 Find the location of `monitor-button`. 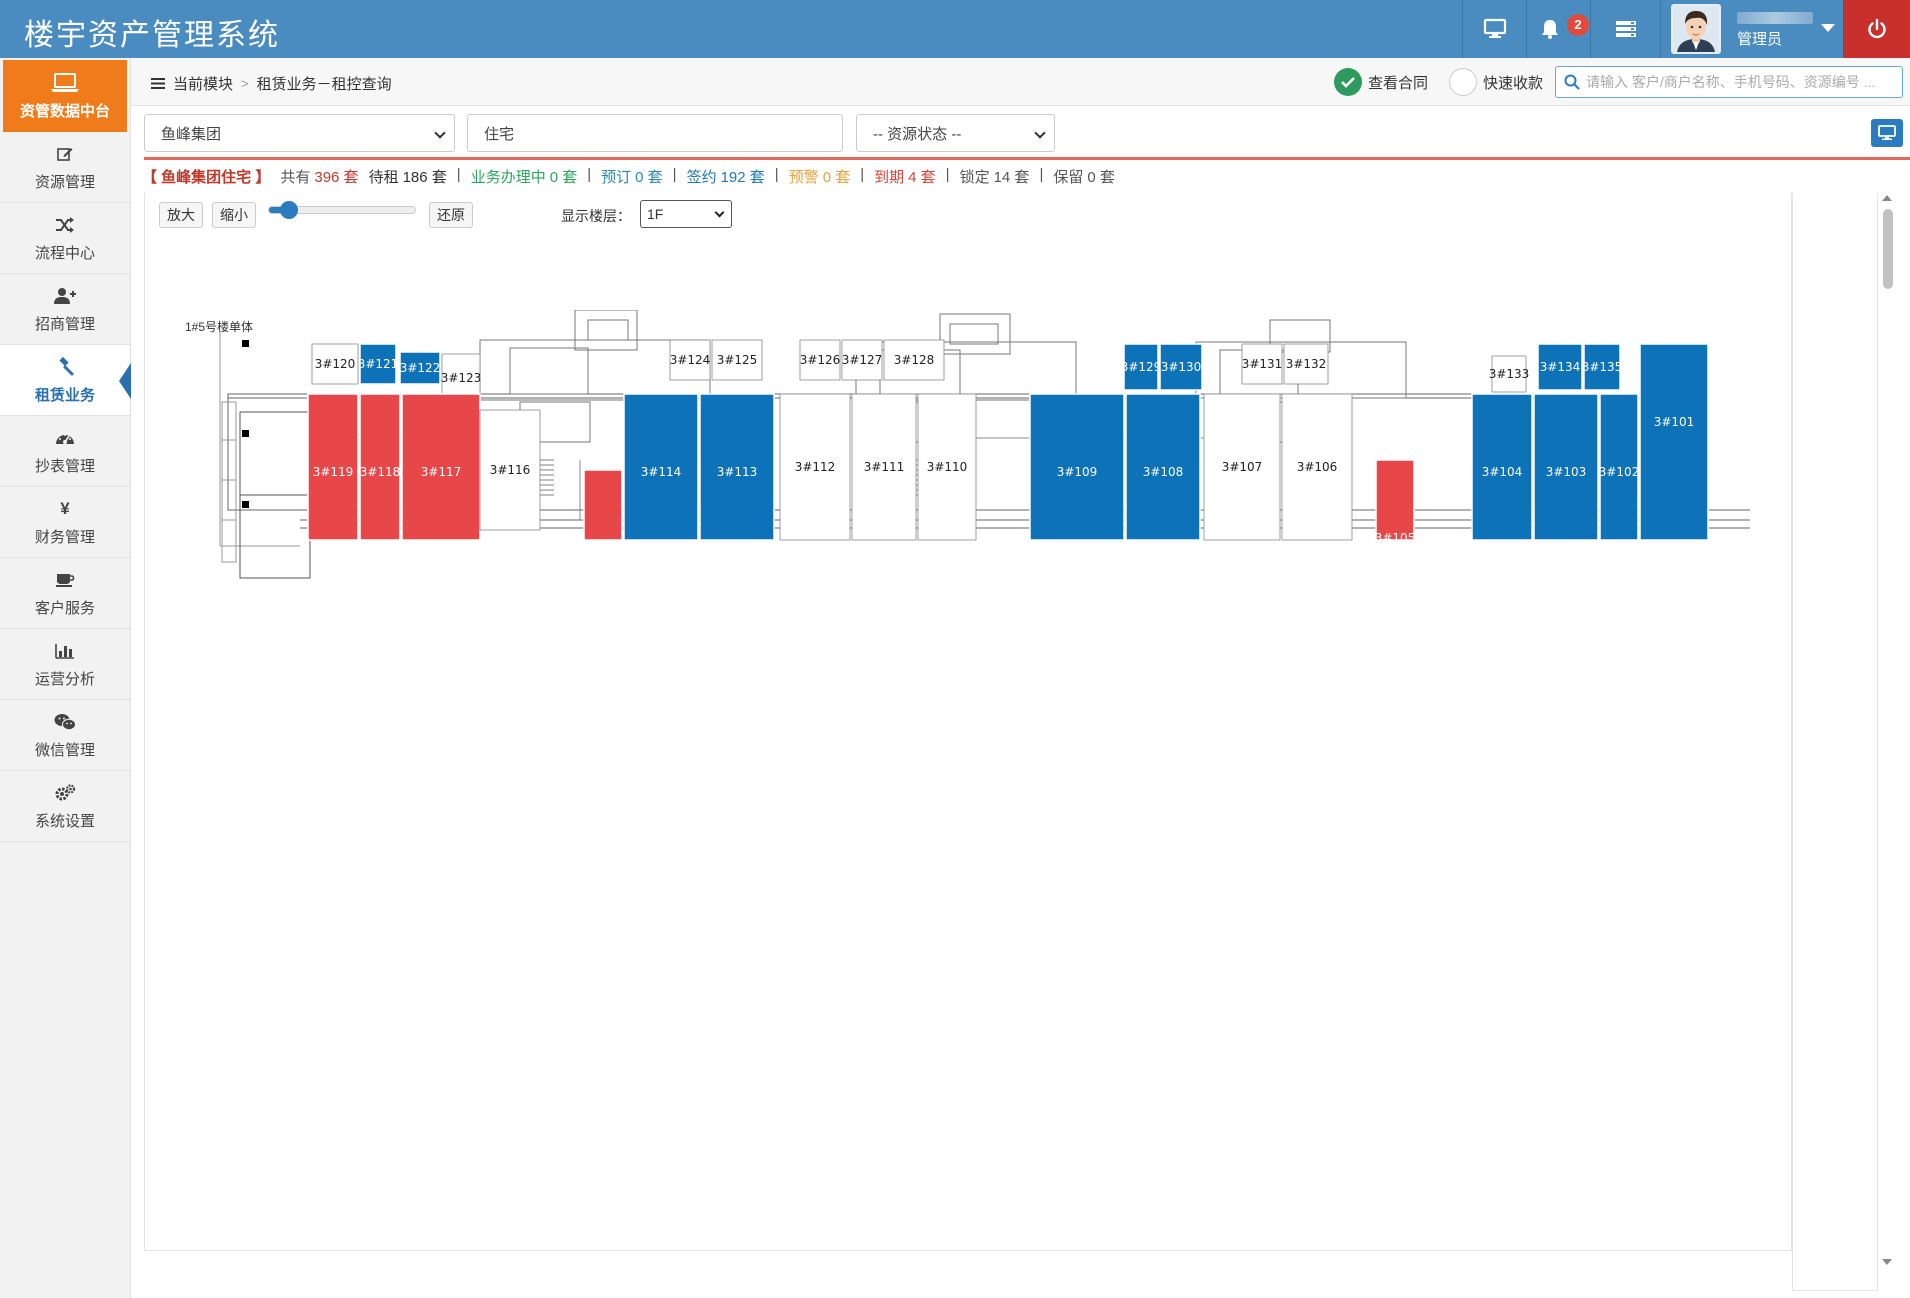

monitor-button is located at coordinates (1494, 29).